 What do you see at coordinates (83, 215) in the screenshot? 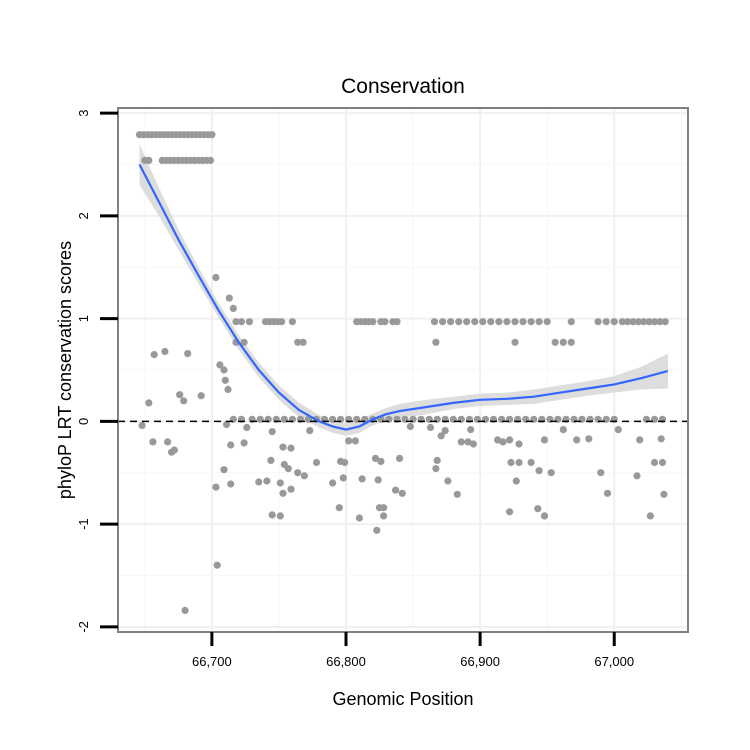
I see `y-tick-label: 2` at bounding box center [83, 215].